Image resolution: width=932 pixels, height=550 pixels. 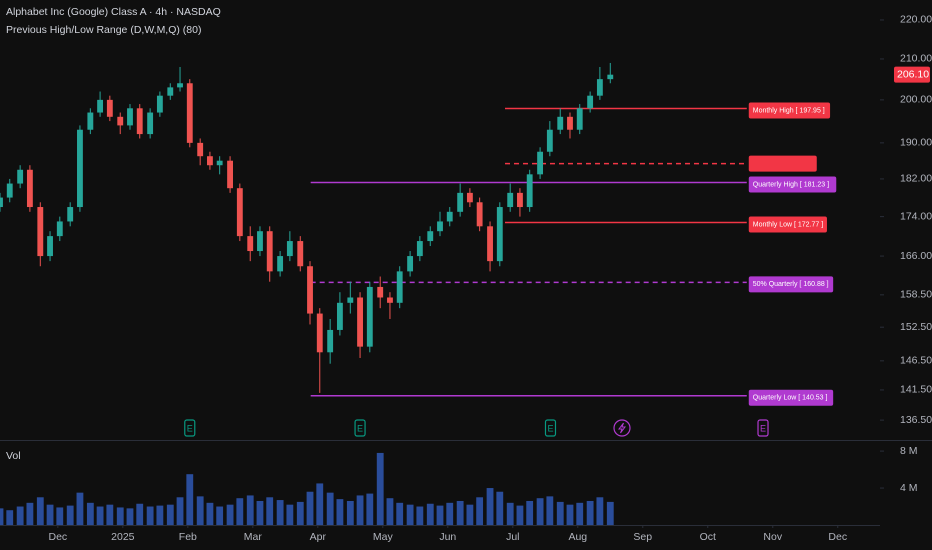 What do you see at coordinates (916, 361) in the screenshot?
I see `y-tick-label: 146.50` at bounding box center [916, 361].